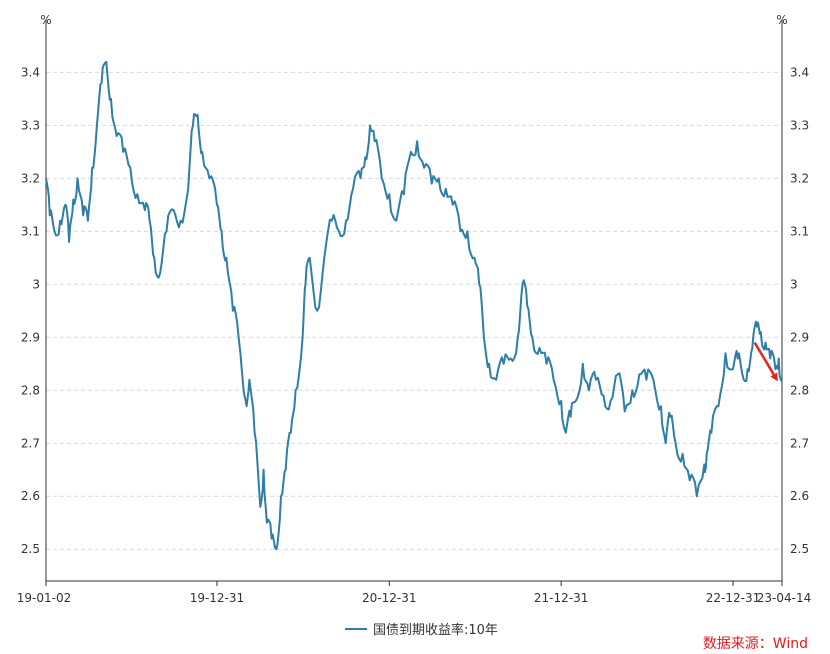 The image size is (830, 654). I want to click on legend-label: 国债到期收益率:10年, so click(435, 630).